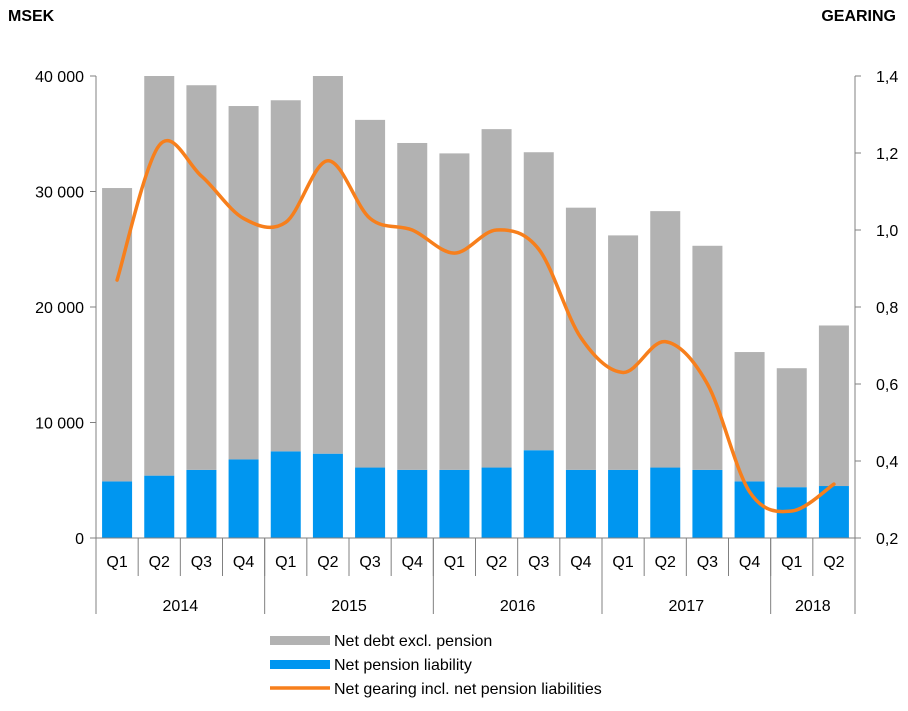 This screenshot has width=908, height=711. What do you see at coordinates (813, 606) in the screenshot?
I see `x-year-label: 2018` at bounding box center [813, 606].